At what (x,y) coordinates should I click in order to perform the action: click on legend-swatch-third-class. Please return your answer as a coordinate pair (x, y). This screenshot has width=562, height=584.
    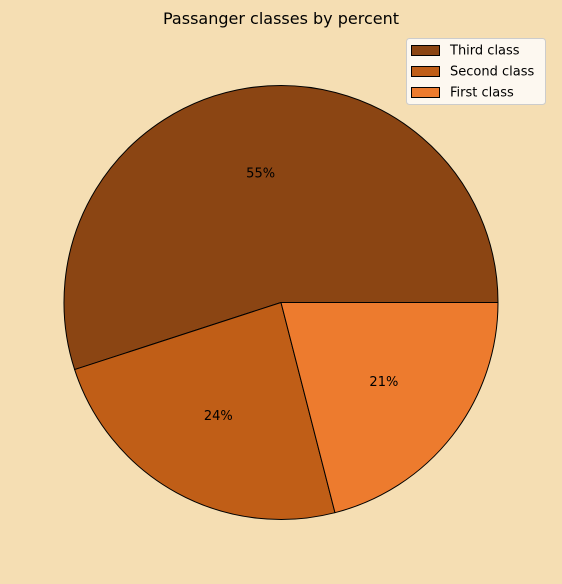
    Looking at the image, I should click on (425, 50).